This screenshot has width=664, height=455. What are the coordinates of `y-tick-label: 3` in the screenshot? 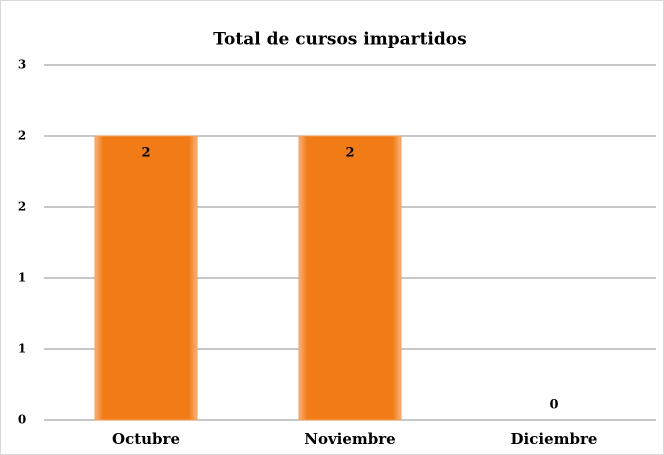 It's located at (22, 65).